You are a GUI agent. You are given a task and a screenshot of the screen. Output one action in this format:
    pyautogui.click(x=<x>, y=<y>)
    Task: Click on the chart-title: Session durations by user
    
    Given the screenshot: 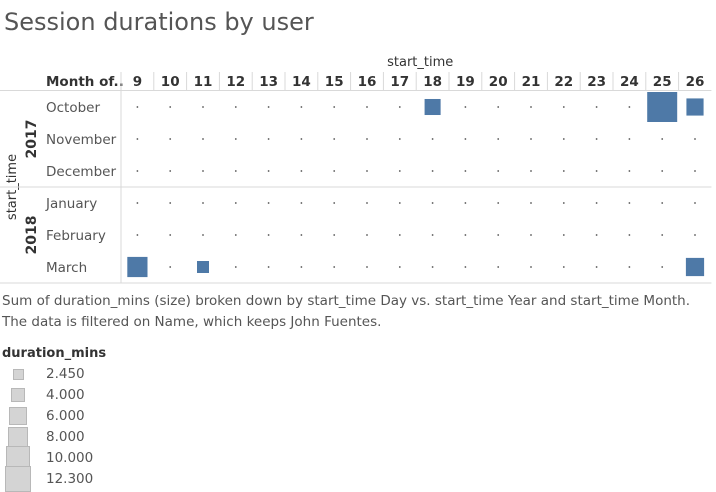 What is the action you would take?
    pyautogui.click(x=159, y=22)
    